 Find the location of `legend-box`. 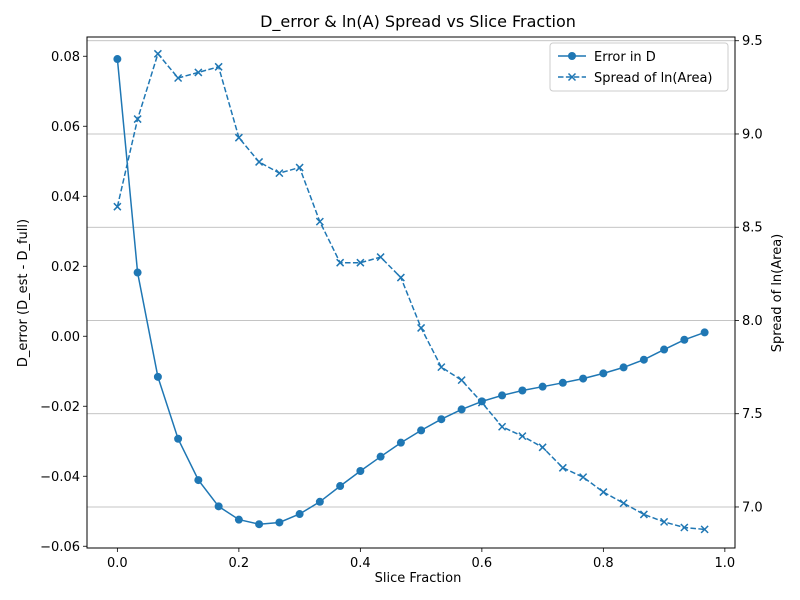

legend-box is located at coordinates (639, 67).